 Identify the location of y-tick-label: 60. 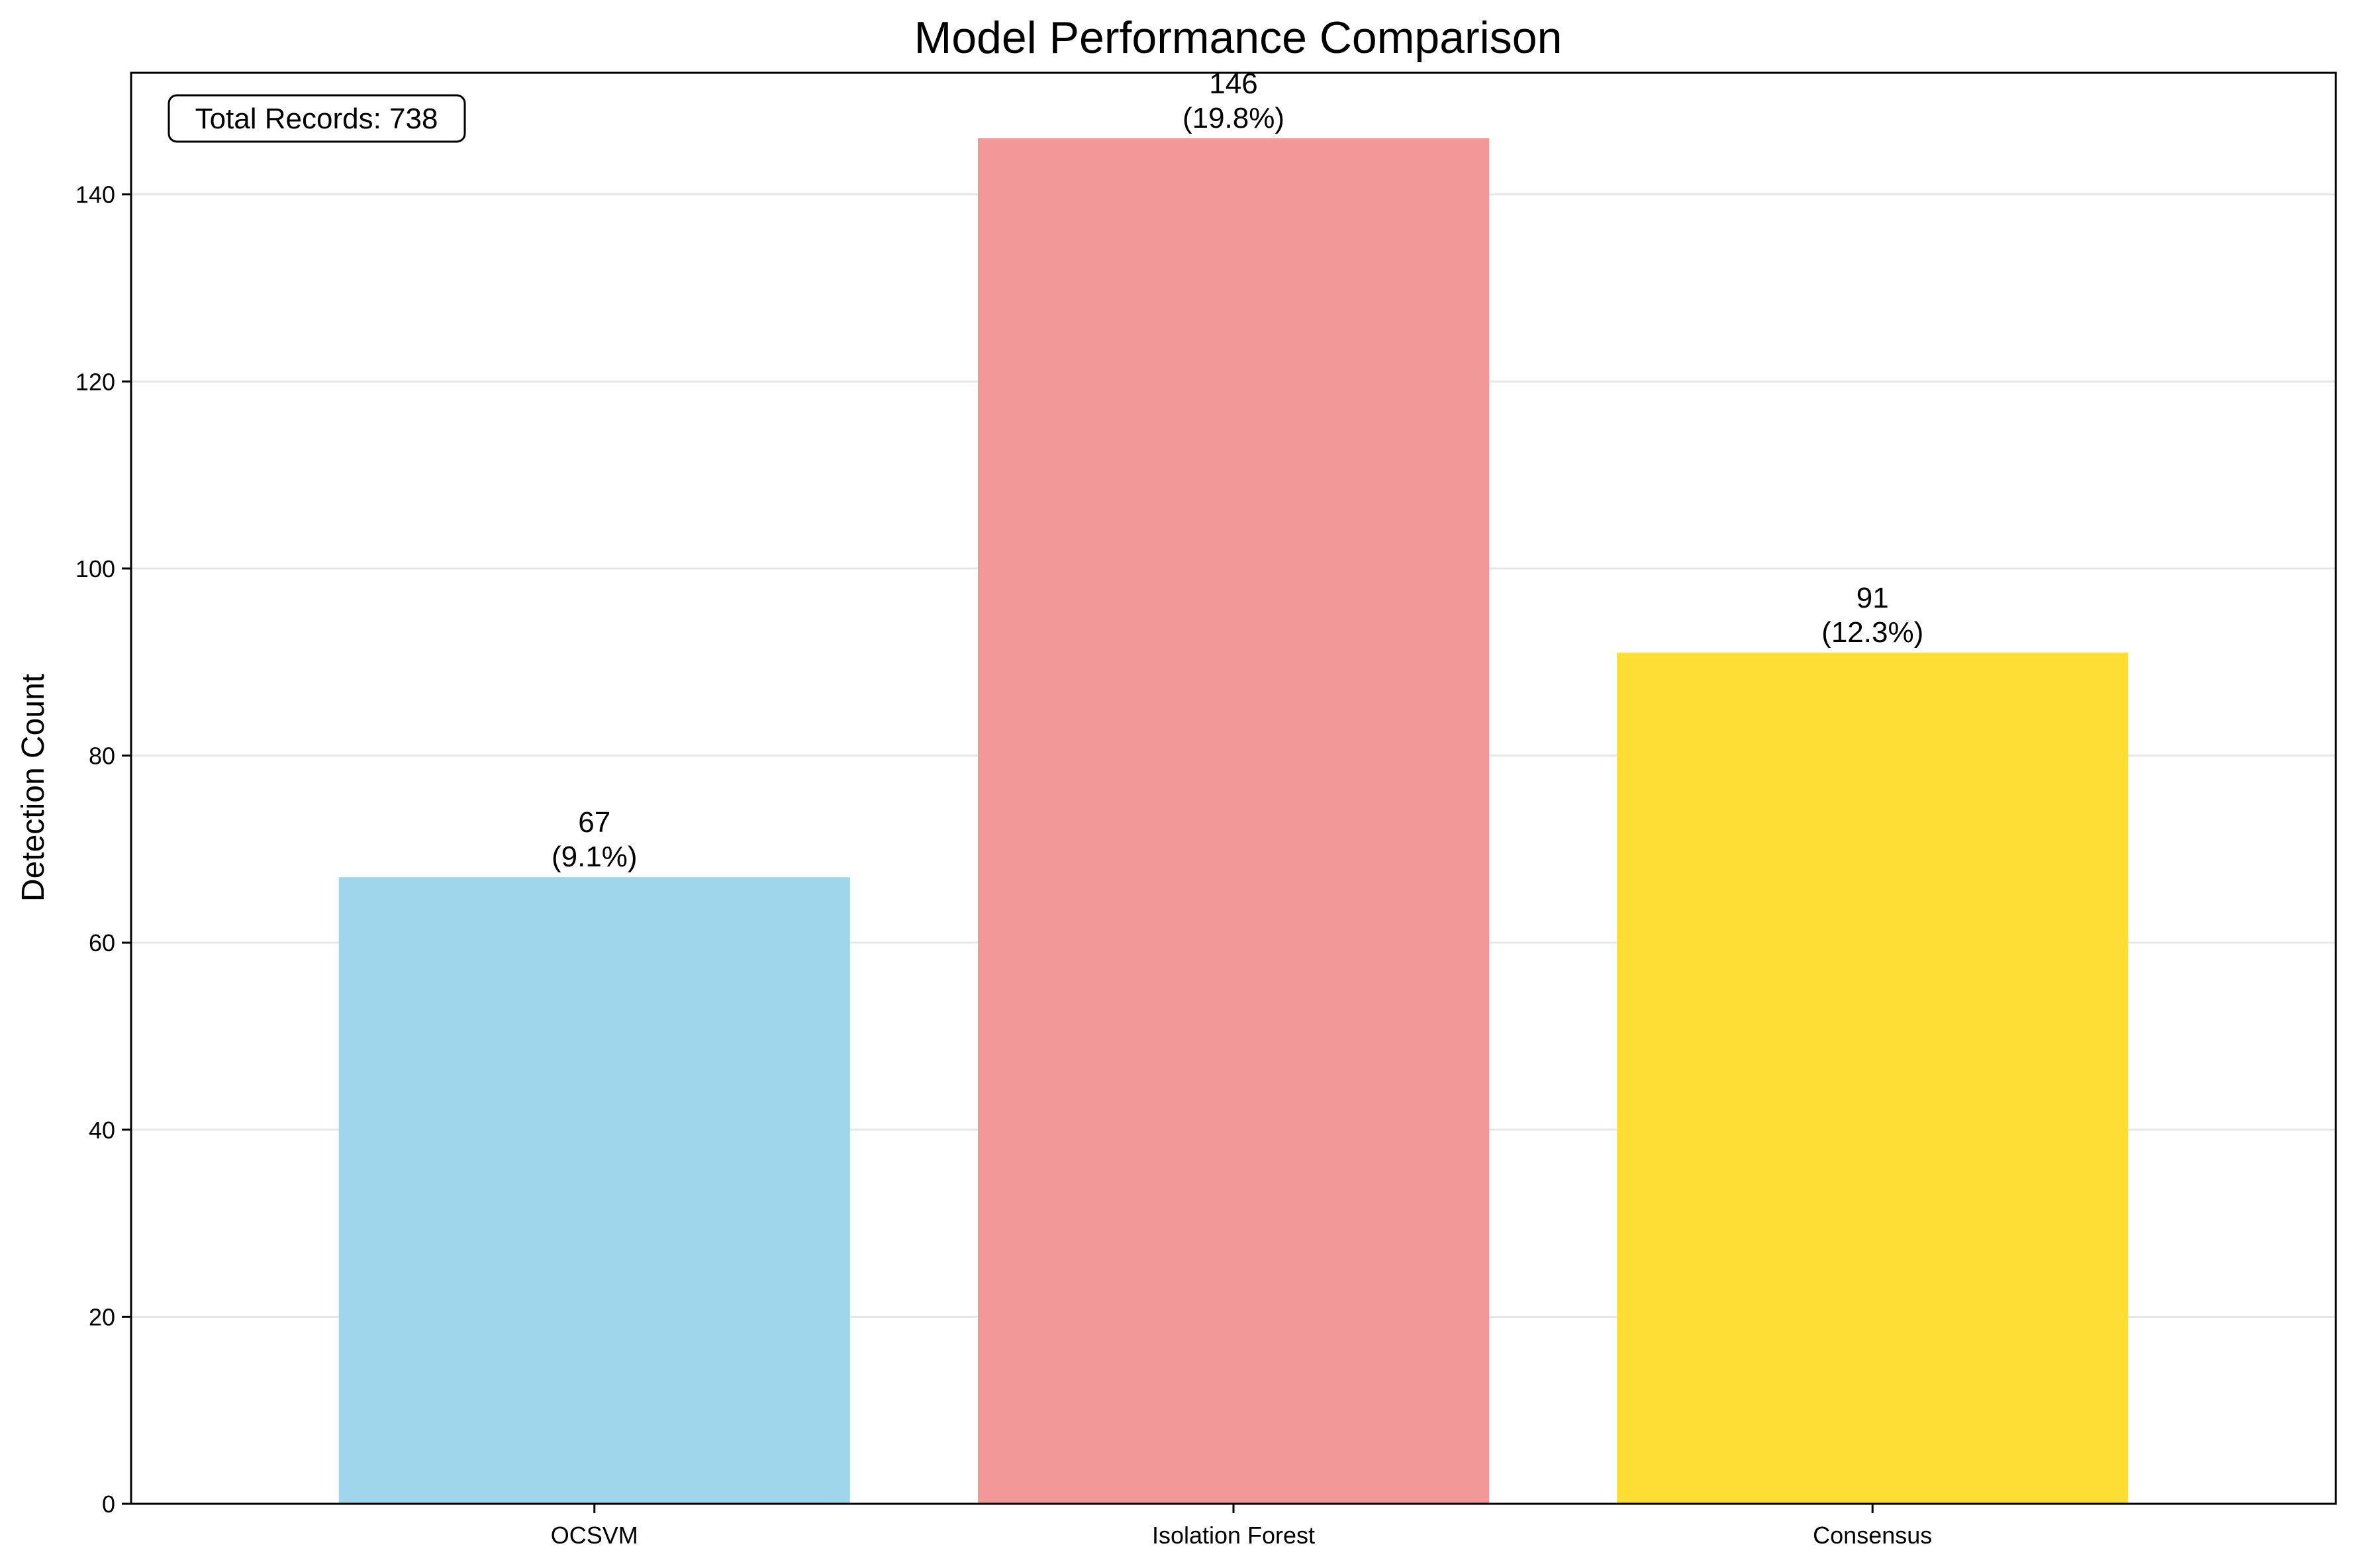
(102, 942).